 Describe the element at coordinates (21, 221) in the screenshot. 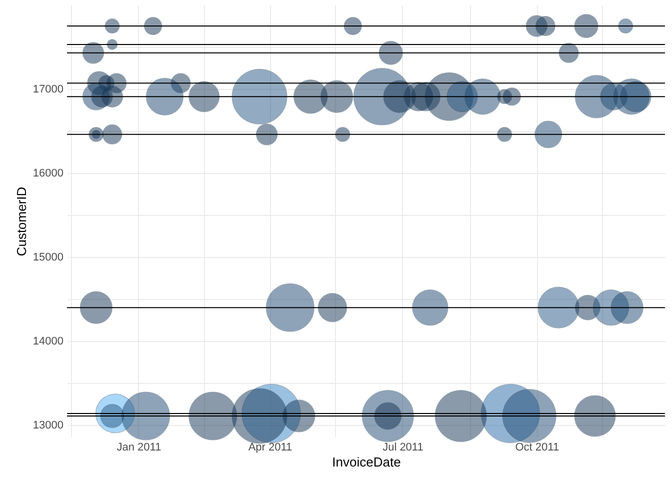

I see `y-axis-title: CustomerID` at that location.